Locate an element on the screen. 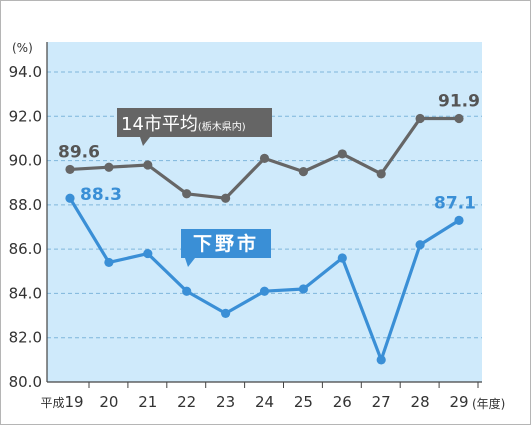 The width and height of the screenshot is (531, 425). x-tick-label: 21 is located at coordinates (147, 402).